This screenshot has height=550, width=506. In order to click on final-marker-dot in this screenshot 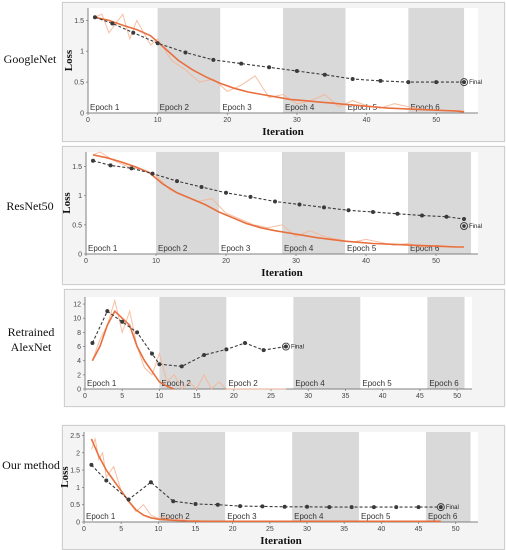, I will do `click(464, 226)`.